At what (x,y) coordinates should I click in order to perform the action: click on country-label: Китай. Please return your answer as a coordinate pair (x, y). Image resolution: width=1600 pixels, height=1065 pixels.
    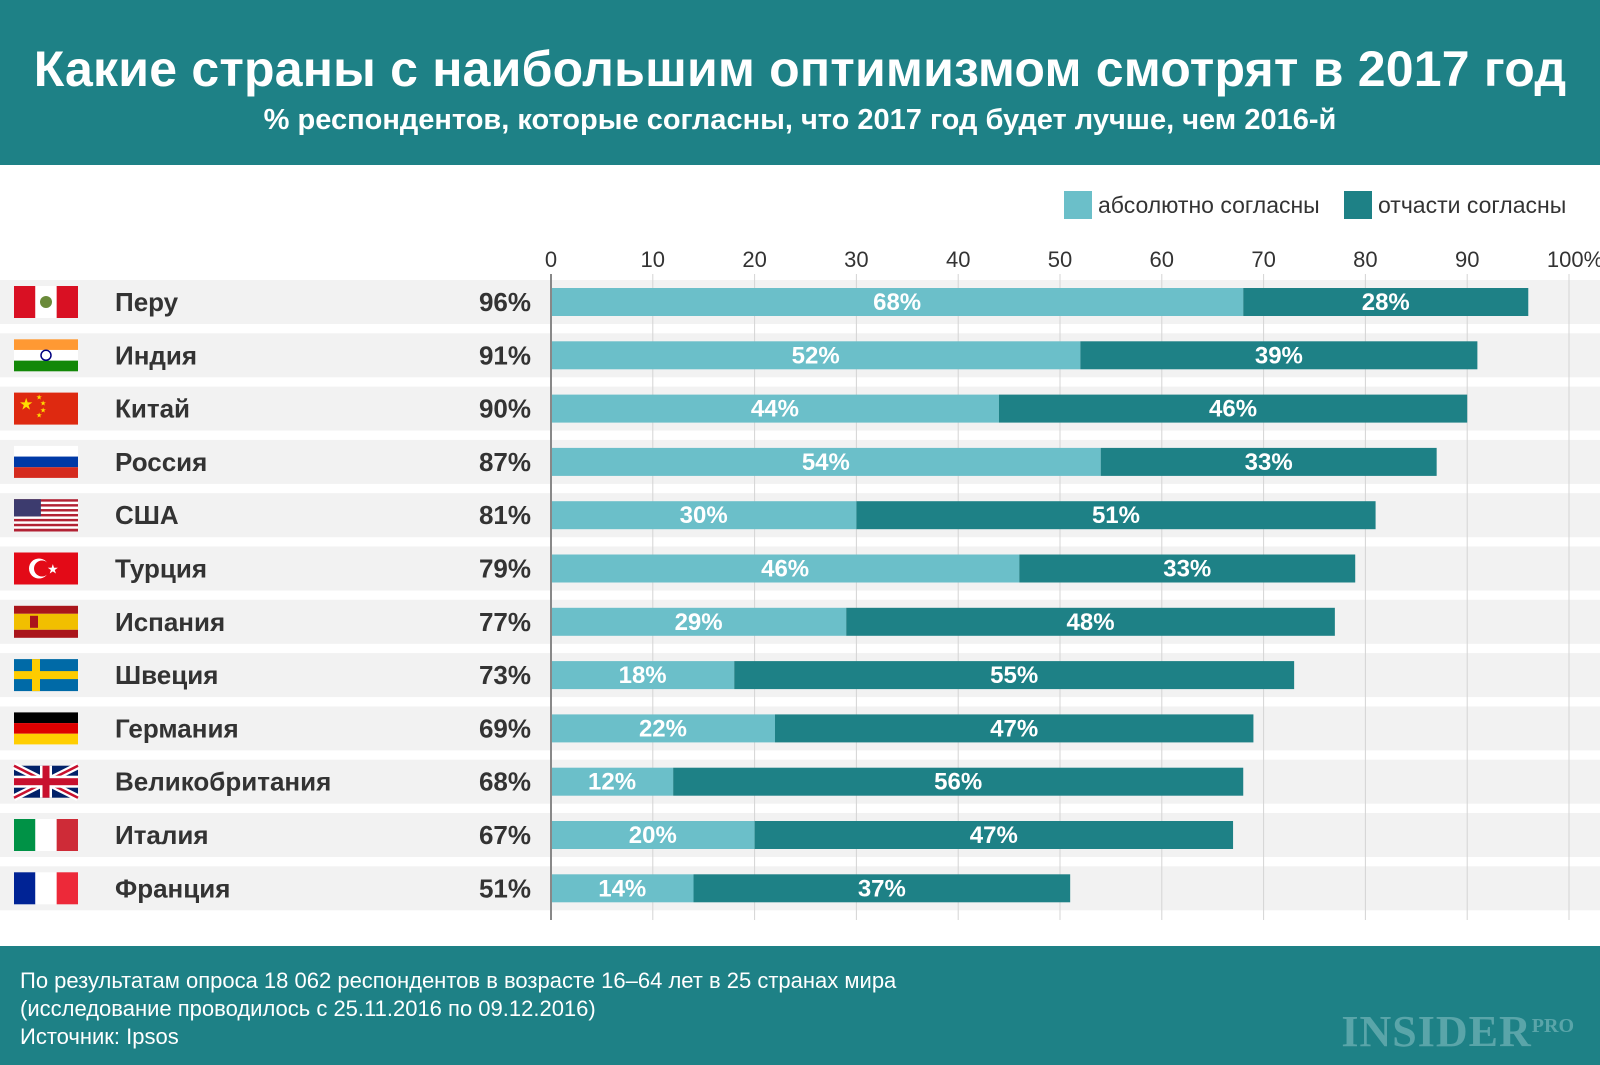
    Looking at the image, I should click on (152, 409).